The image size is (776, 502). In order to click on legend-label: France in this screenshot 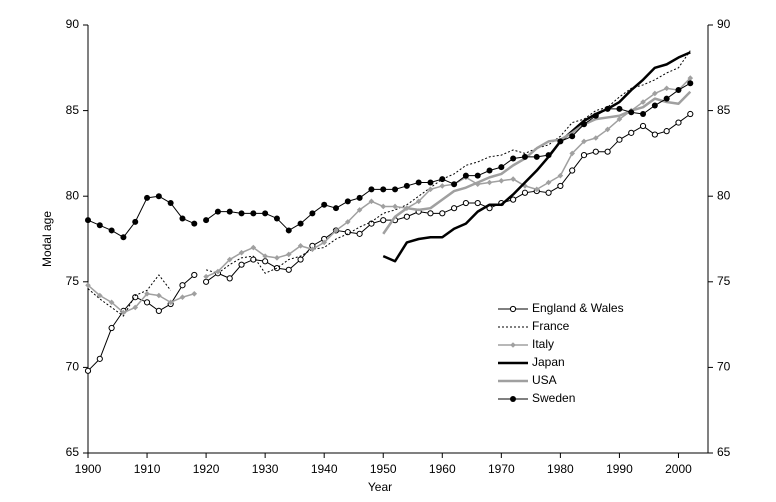, I will do `click(551, 326)`.